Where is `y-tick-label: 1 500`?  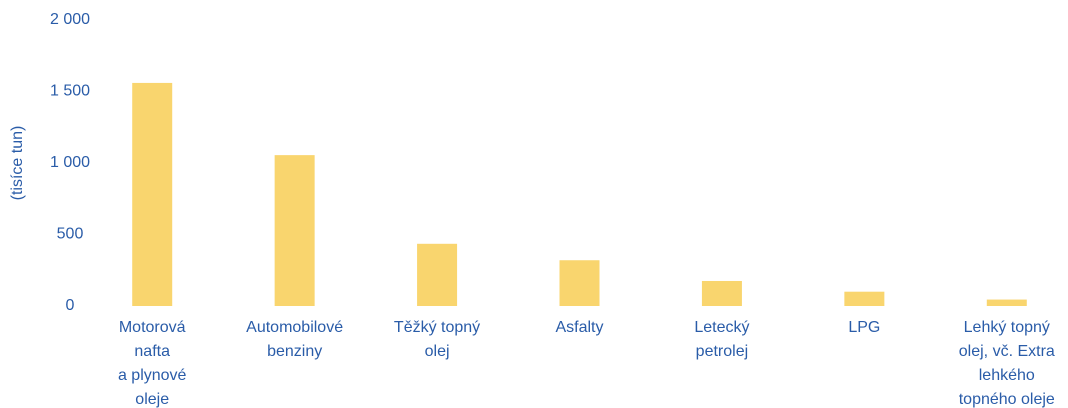
y-tick-label: 1 500 is located at coordinates (70, 91).